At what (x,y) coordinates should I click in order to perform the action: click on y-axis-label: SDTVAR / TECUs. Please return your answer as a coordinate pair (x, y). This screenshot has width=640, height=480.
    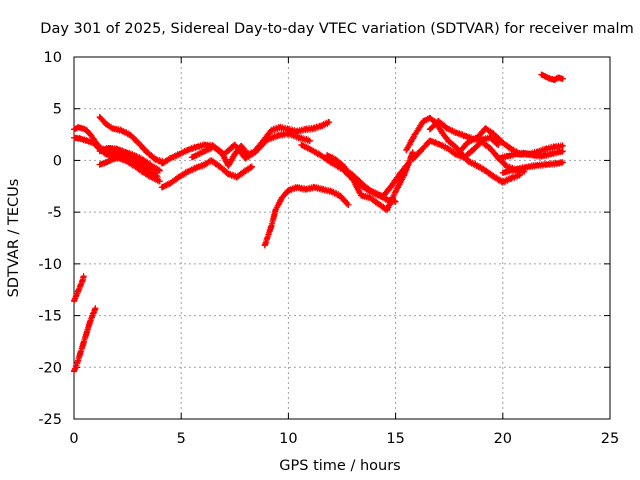
    Looking at the image, I should click on (14, 238).